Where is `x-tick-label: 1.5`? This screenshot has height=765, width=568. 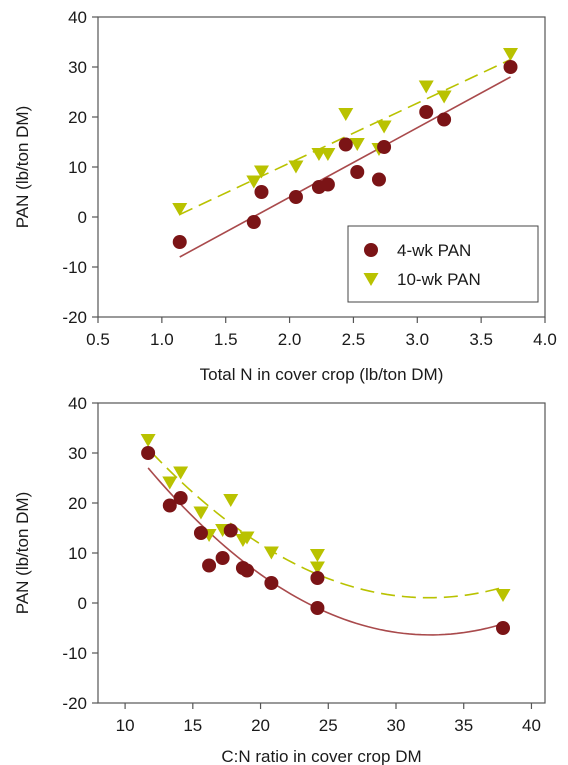 x-tick-label: 1.5 is located at coordinates (226, 339).